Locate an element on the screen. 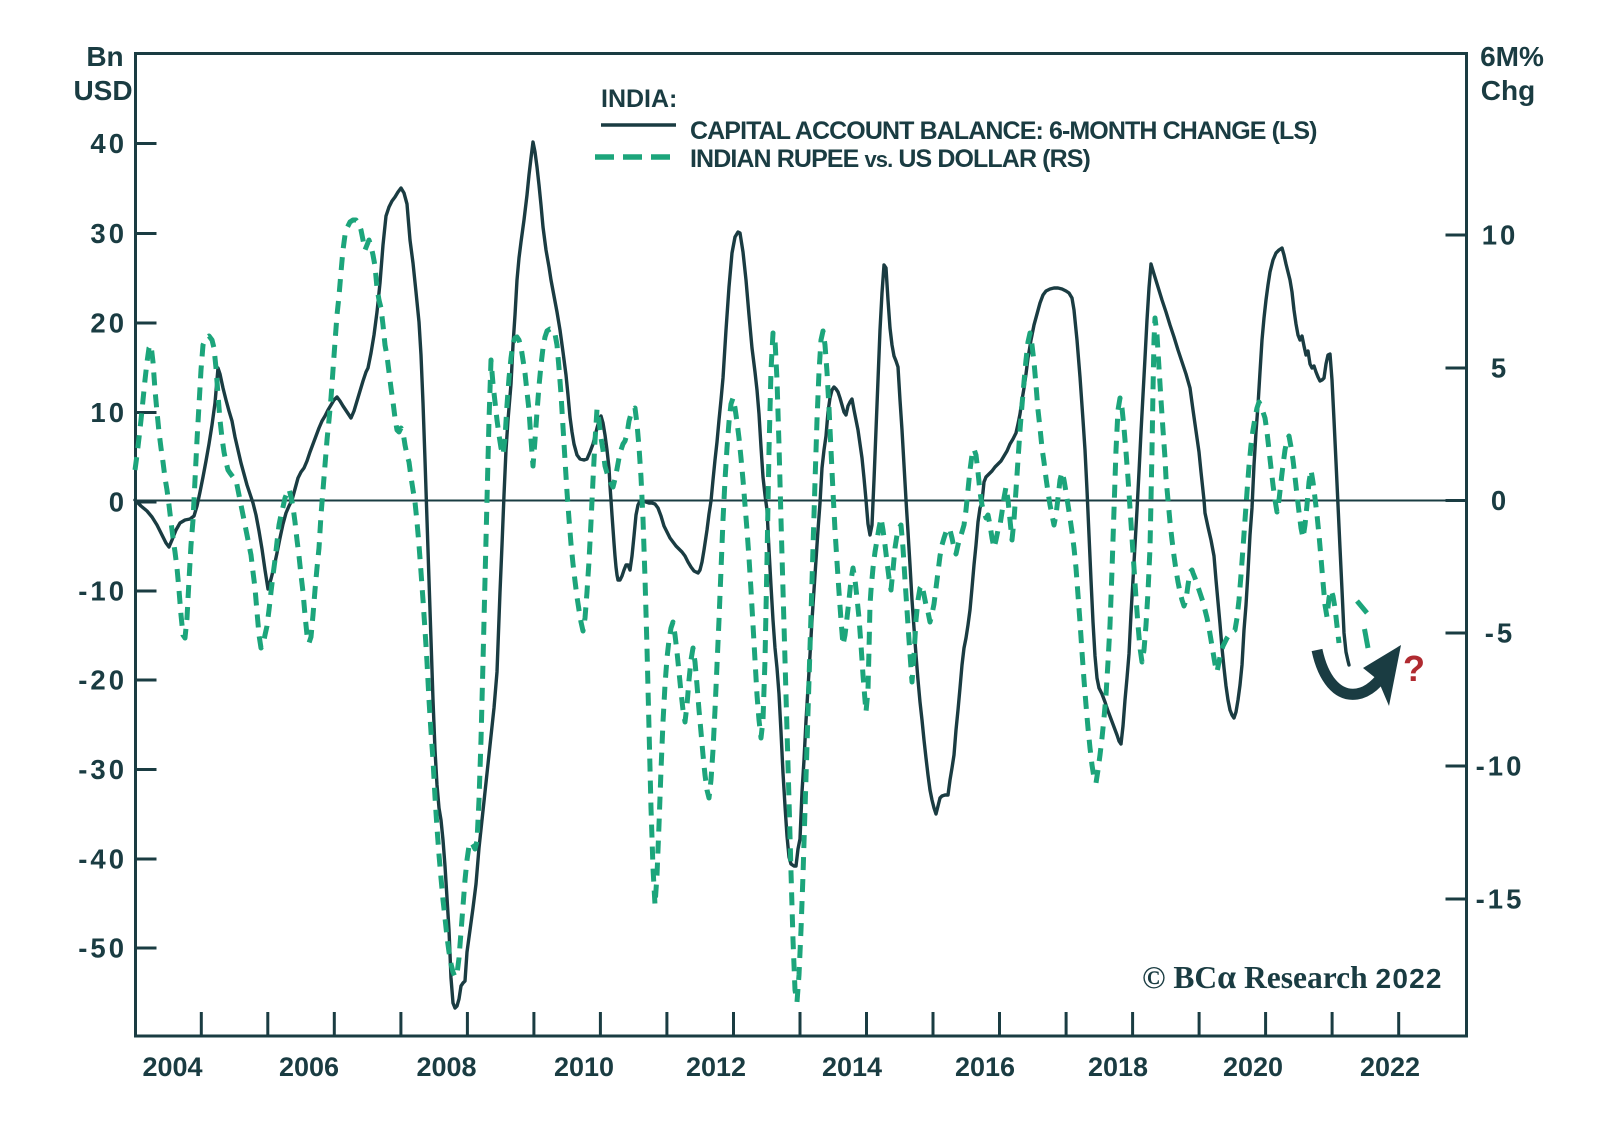 Image resolution: width=1600 pixels, height=1128 pixels. svg-text: 2014 is located at coordinates (852, 1067).